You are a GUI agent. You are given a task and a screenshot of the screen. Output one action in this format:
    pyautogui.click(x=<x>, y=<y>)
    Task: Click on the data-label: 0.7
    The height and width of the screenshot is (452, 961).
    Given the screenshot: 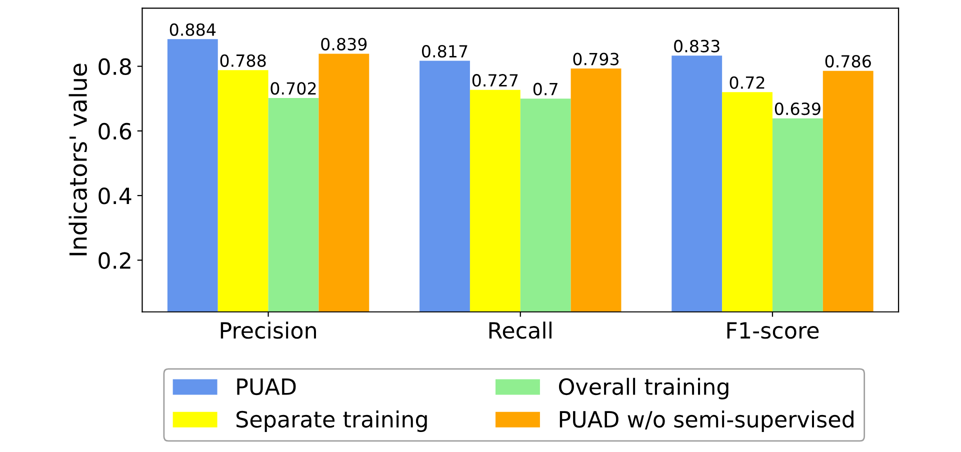 What is the action you would take?
    pyautogui.click(x=545, y=89)
    